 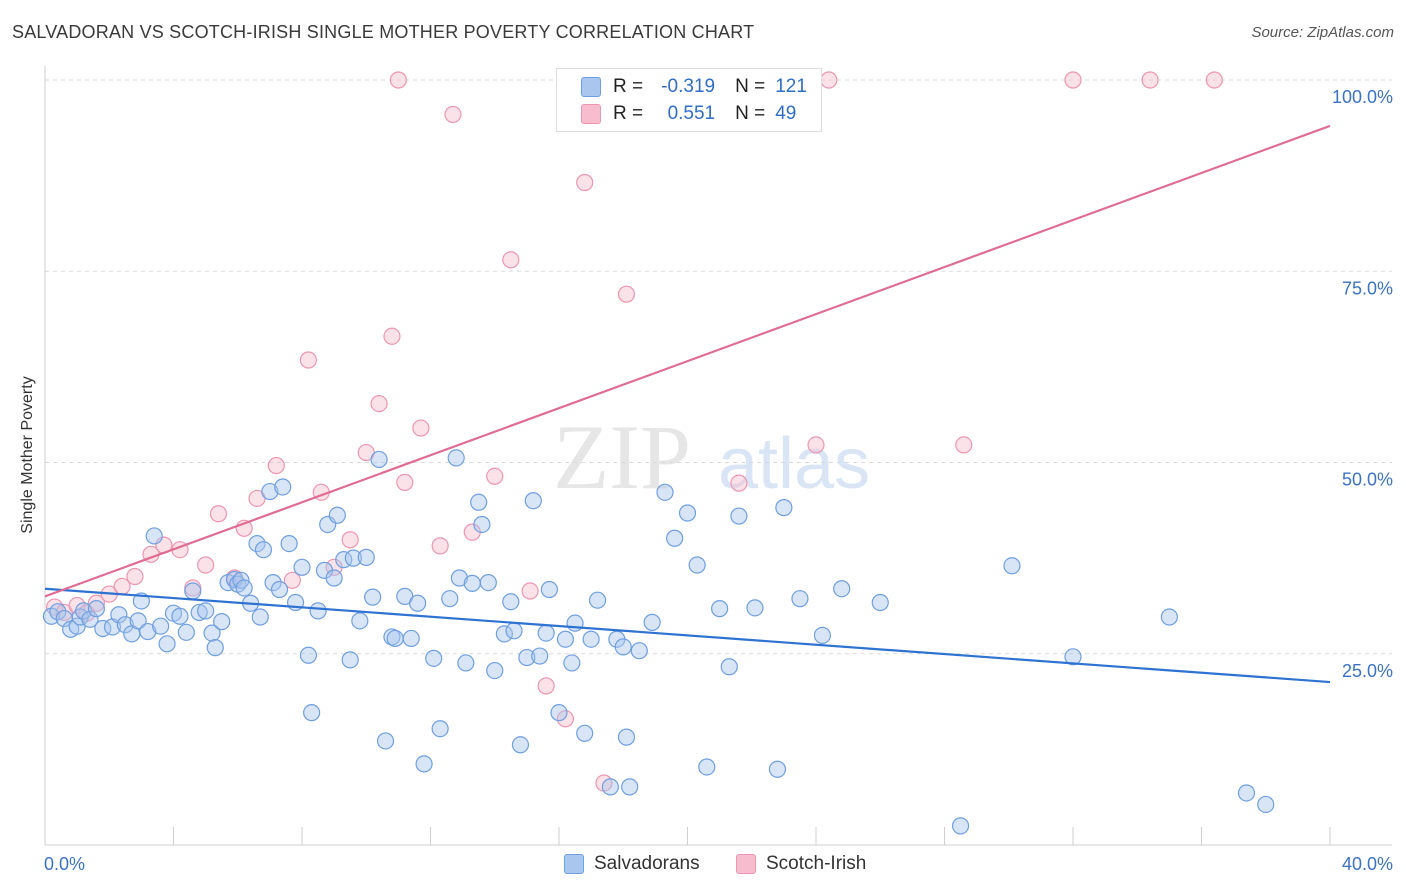 I want to click on legend-swatch-blue, so click(x=591, y=87).